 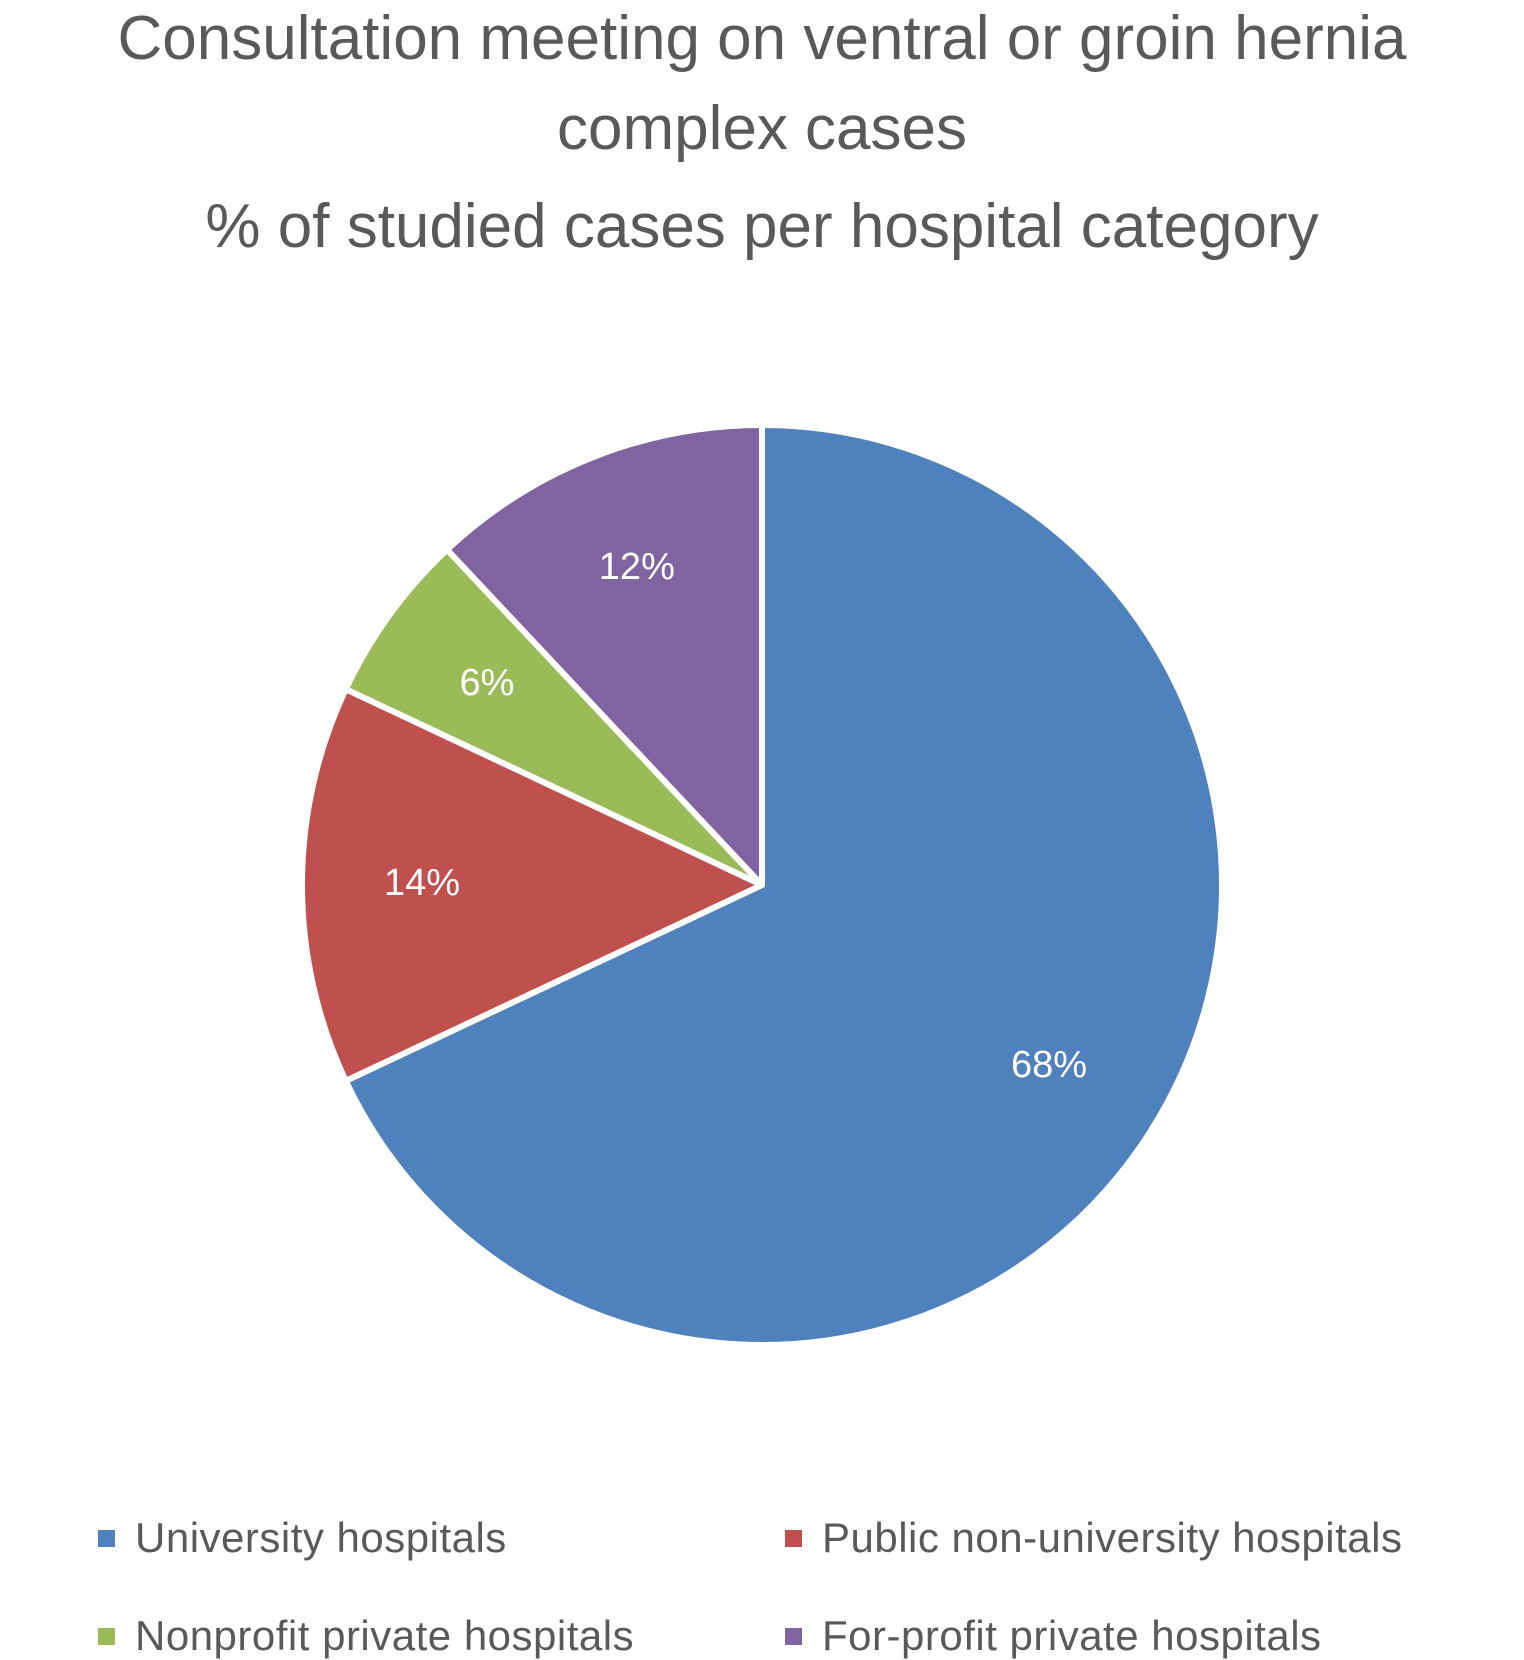 What do you see at coordinates (762, 226) in the screenshot?
I see `chart-subtitle: % of studied cases per hospital category` at bounding box center [762, 226].